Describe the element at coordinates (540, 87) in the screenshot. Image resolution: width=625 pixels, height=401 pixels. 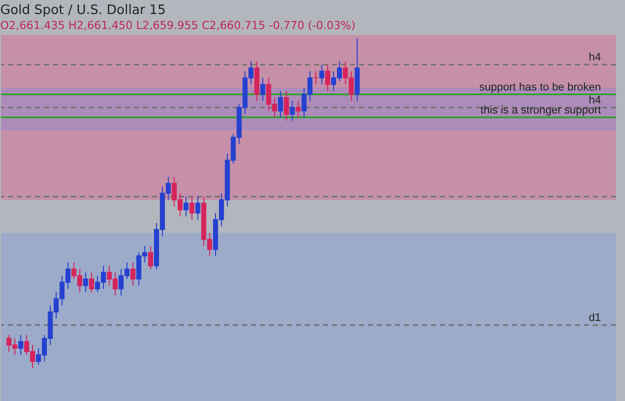
I see `ref-line-label: support has to be broken` at that location.